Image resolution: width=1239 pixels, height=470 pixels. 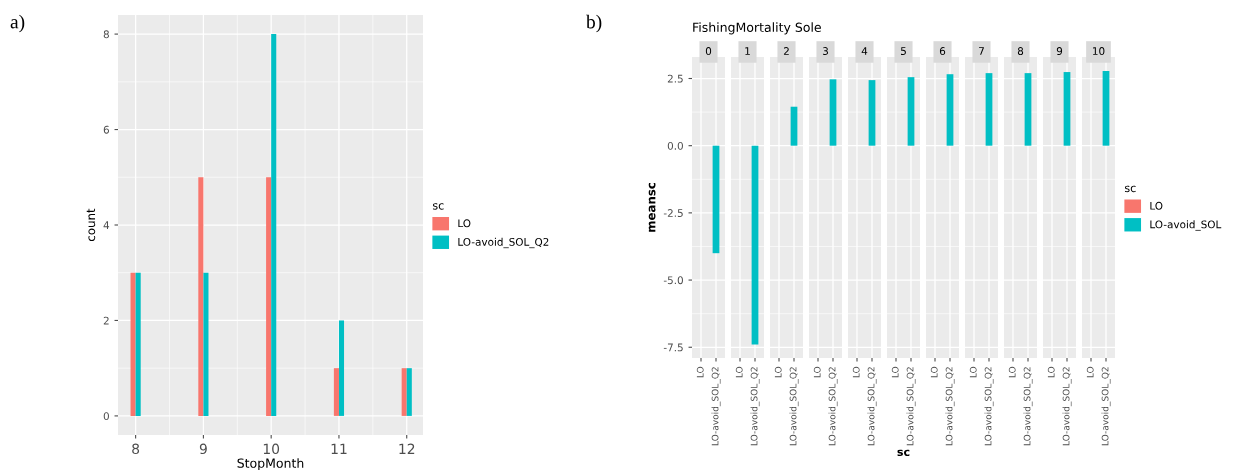 What do you see at coordinates (339, 448) in the screenshot?
I see `x-tick-label: 11` at bounding box center [339, 448].